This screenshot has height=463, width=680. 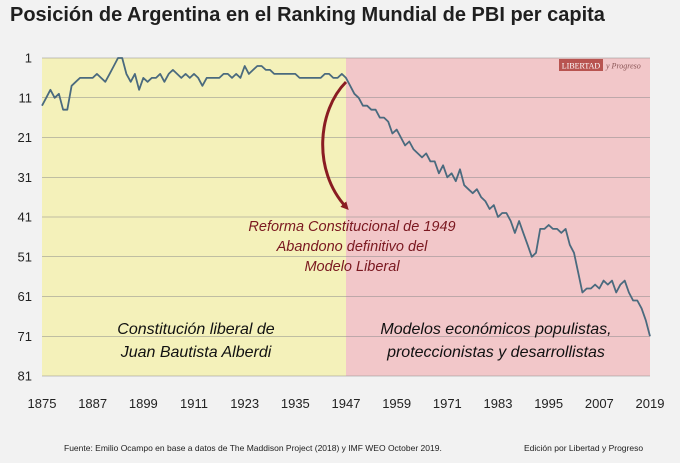 What do you see at coordinates (26, 97) in the screenshot?
I see `y-tick-label-11: 11` at bounding box center [26, 97].